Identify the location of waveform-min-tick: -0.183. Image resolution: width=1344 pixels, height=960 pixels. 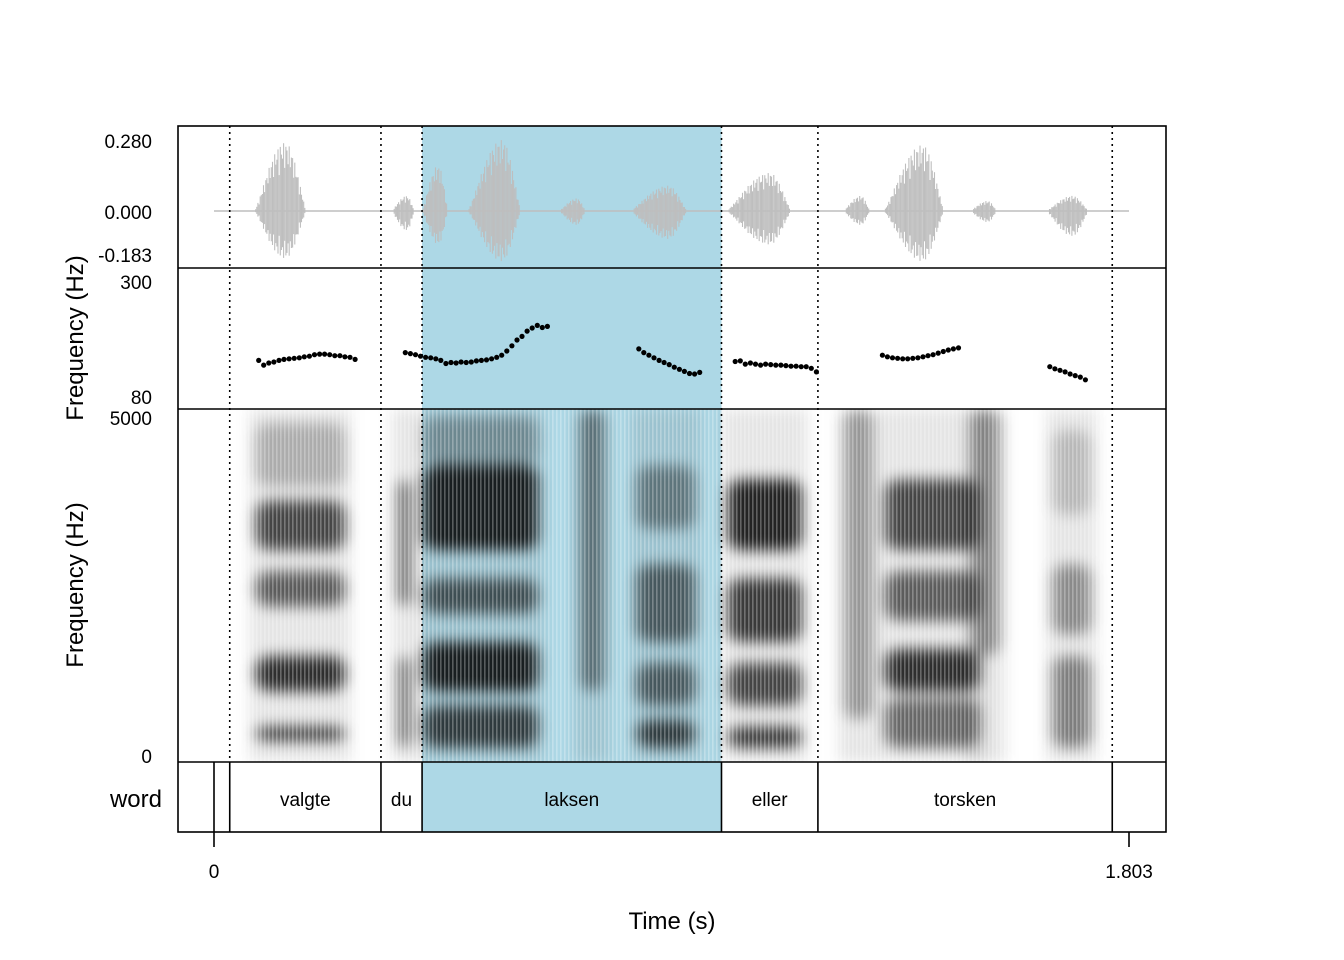
(125, 256).